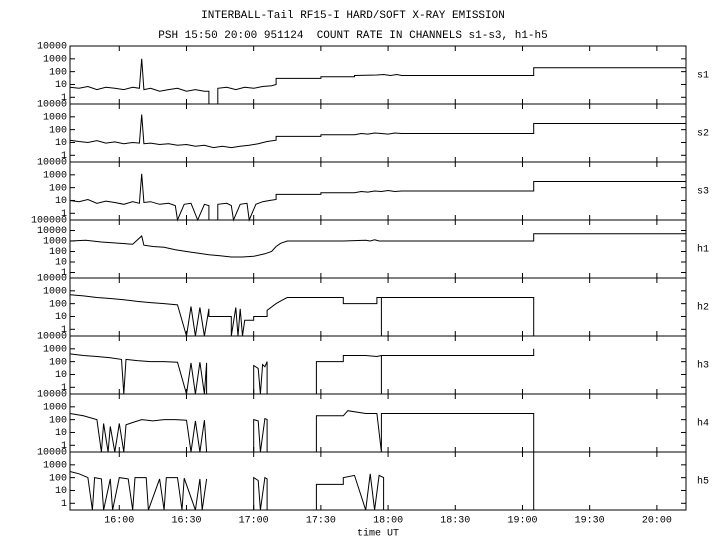 The height and width of the screenshot is (550, 720). I want to click on x-tick-label: 20:00, so click(657, 521).